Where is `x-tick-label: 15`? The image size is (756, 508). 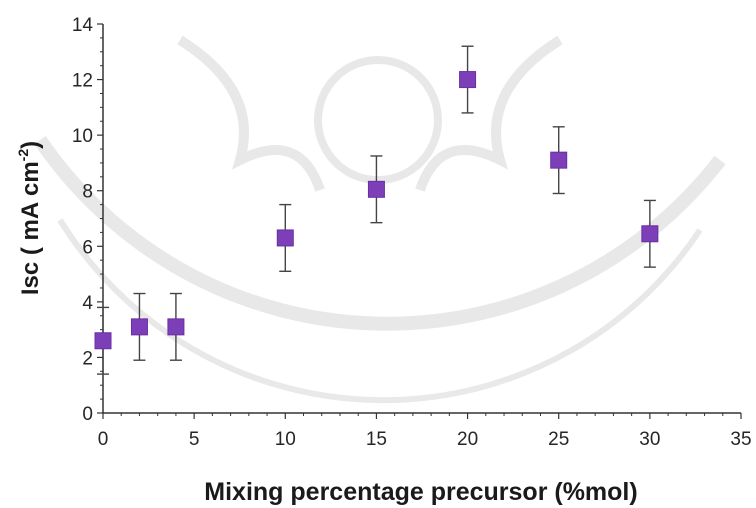 x-tick-label: 15 is located at coordinates (376, 439).